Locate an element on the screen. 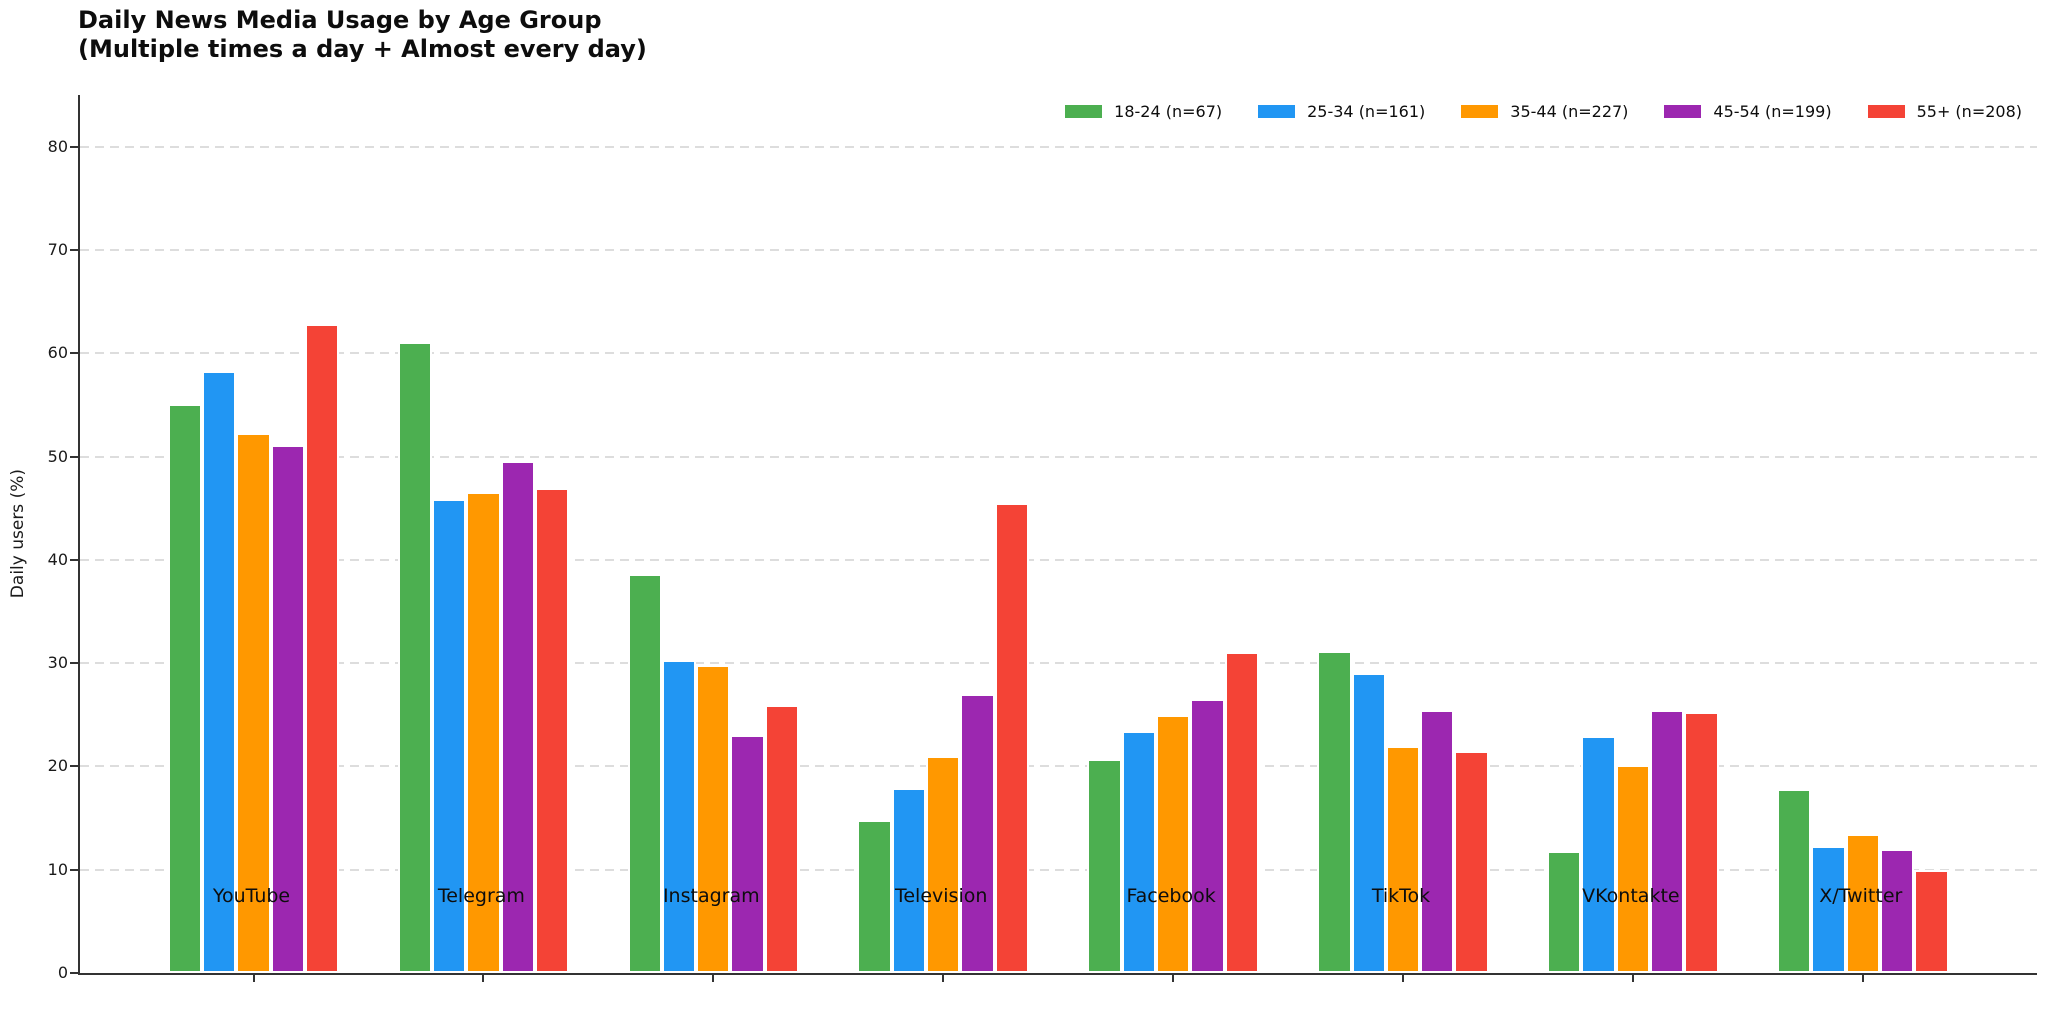 The width and height of the screenshot is (2048, 1021). bar-facebook-55+ is located at coordinates (1241, 812).